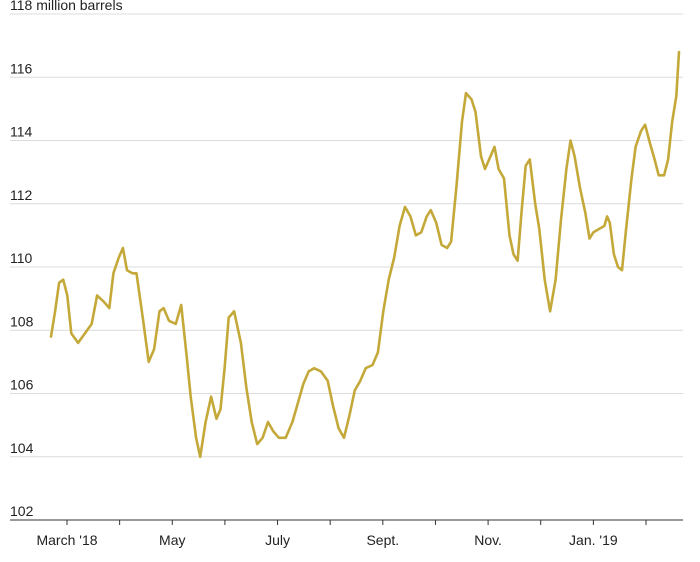 This screenshot has height=562, width=700. Describe the element at coordinates (21, 68) in the screenshot. I see `y-tick-label: 116` at that location.